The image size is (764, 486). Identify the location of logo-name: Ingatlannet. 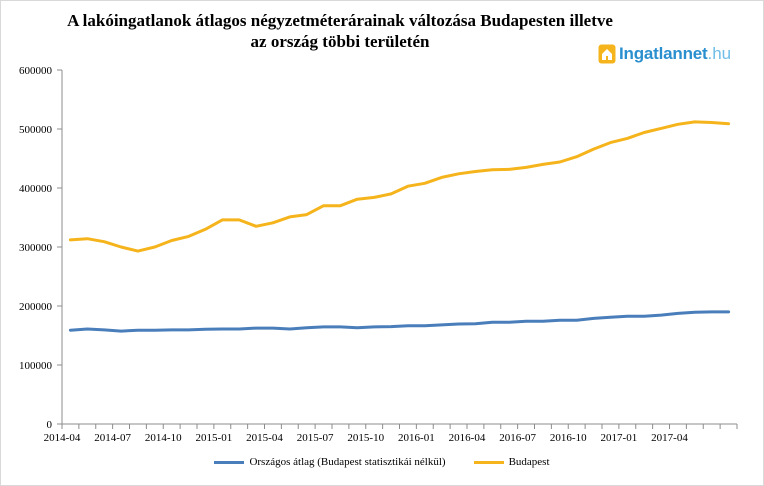
(663, 53).